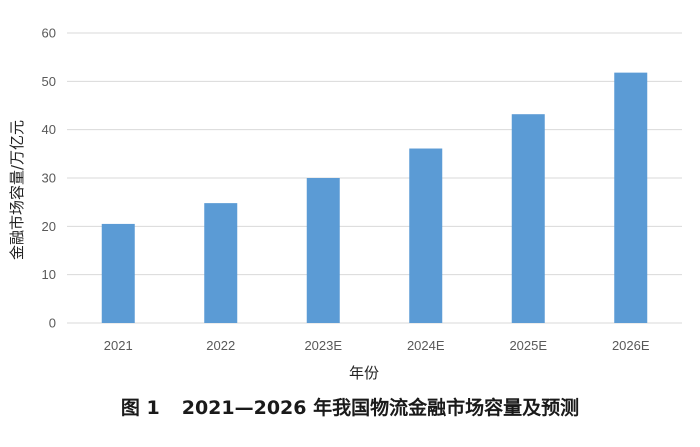 The height and width of the screenshot is (447, 700). I want to click on x-tick-label: 2026E, so click(631, 345).